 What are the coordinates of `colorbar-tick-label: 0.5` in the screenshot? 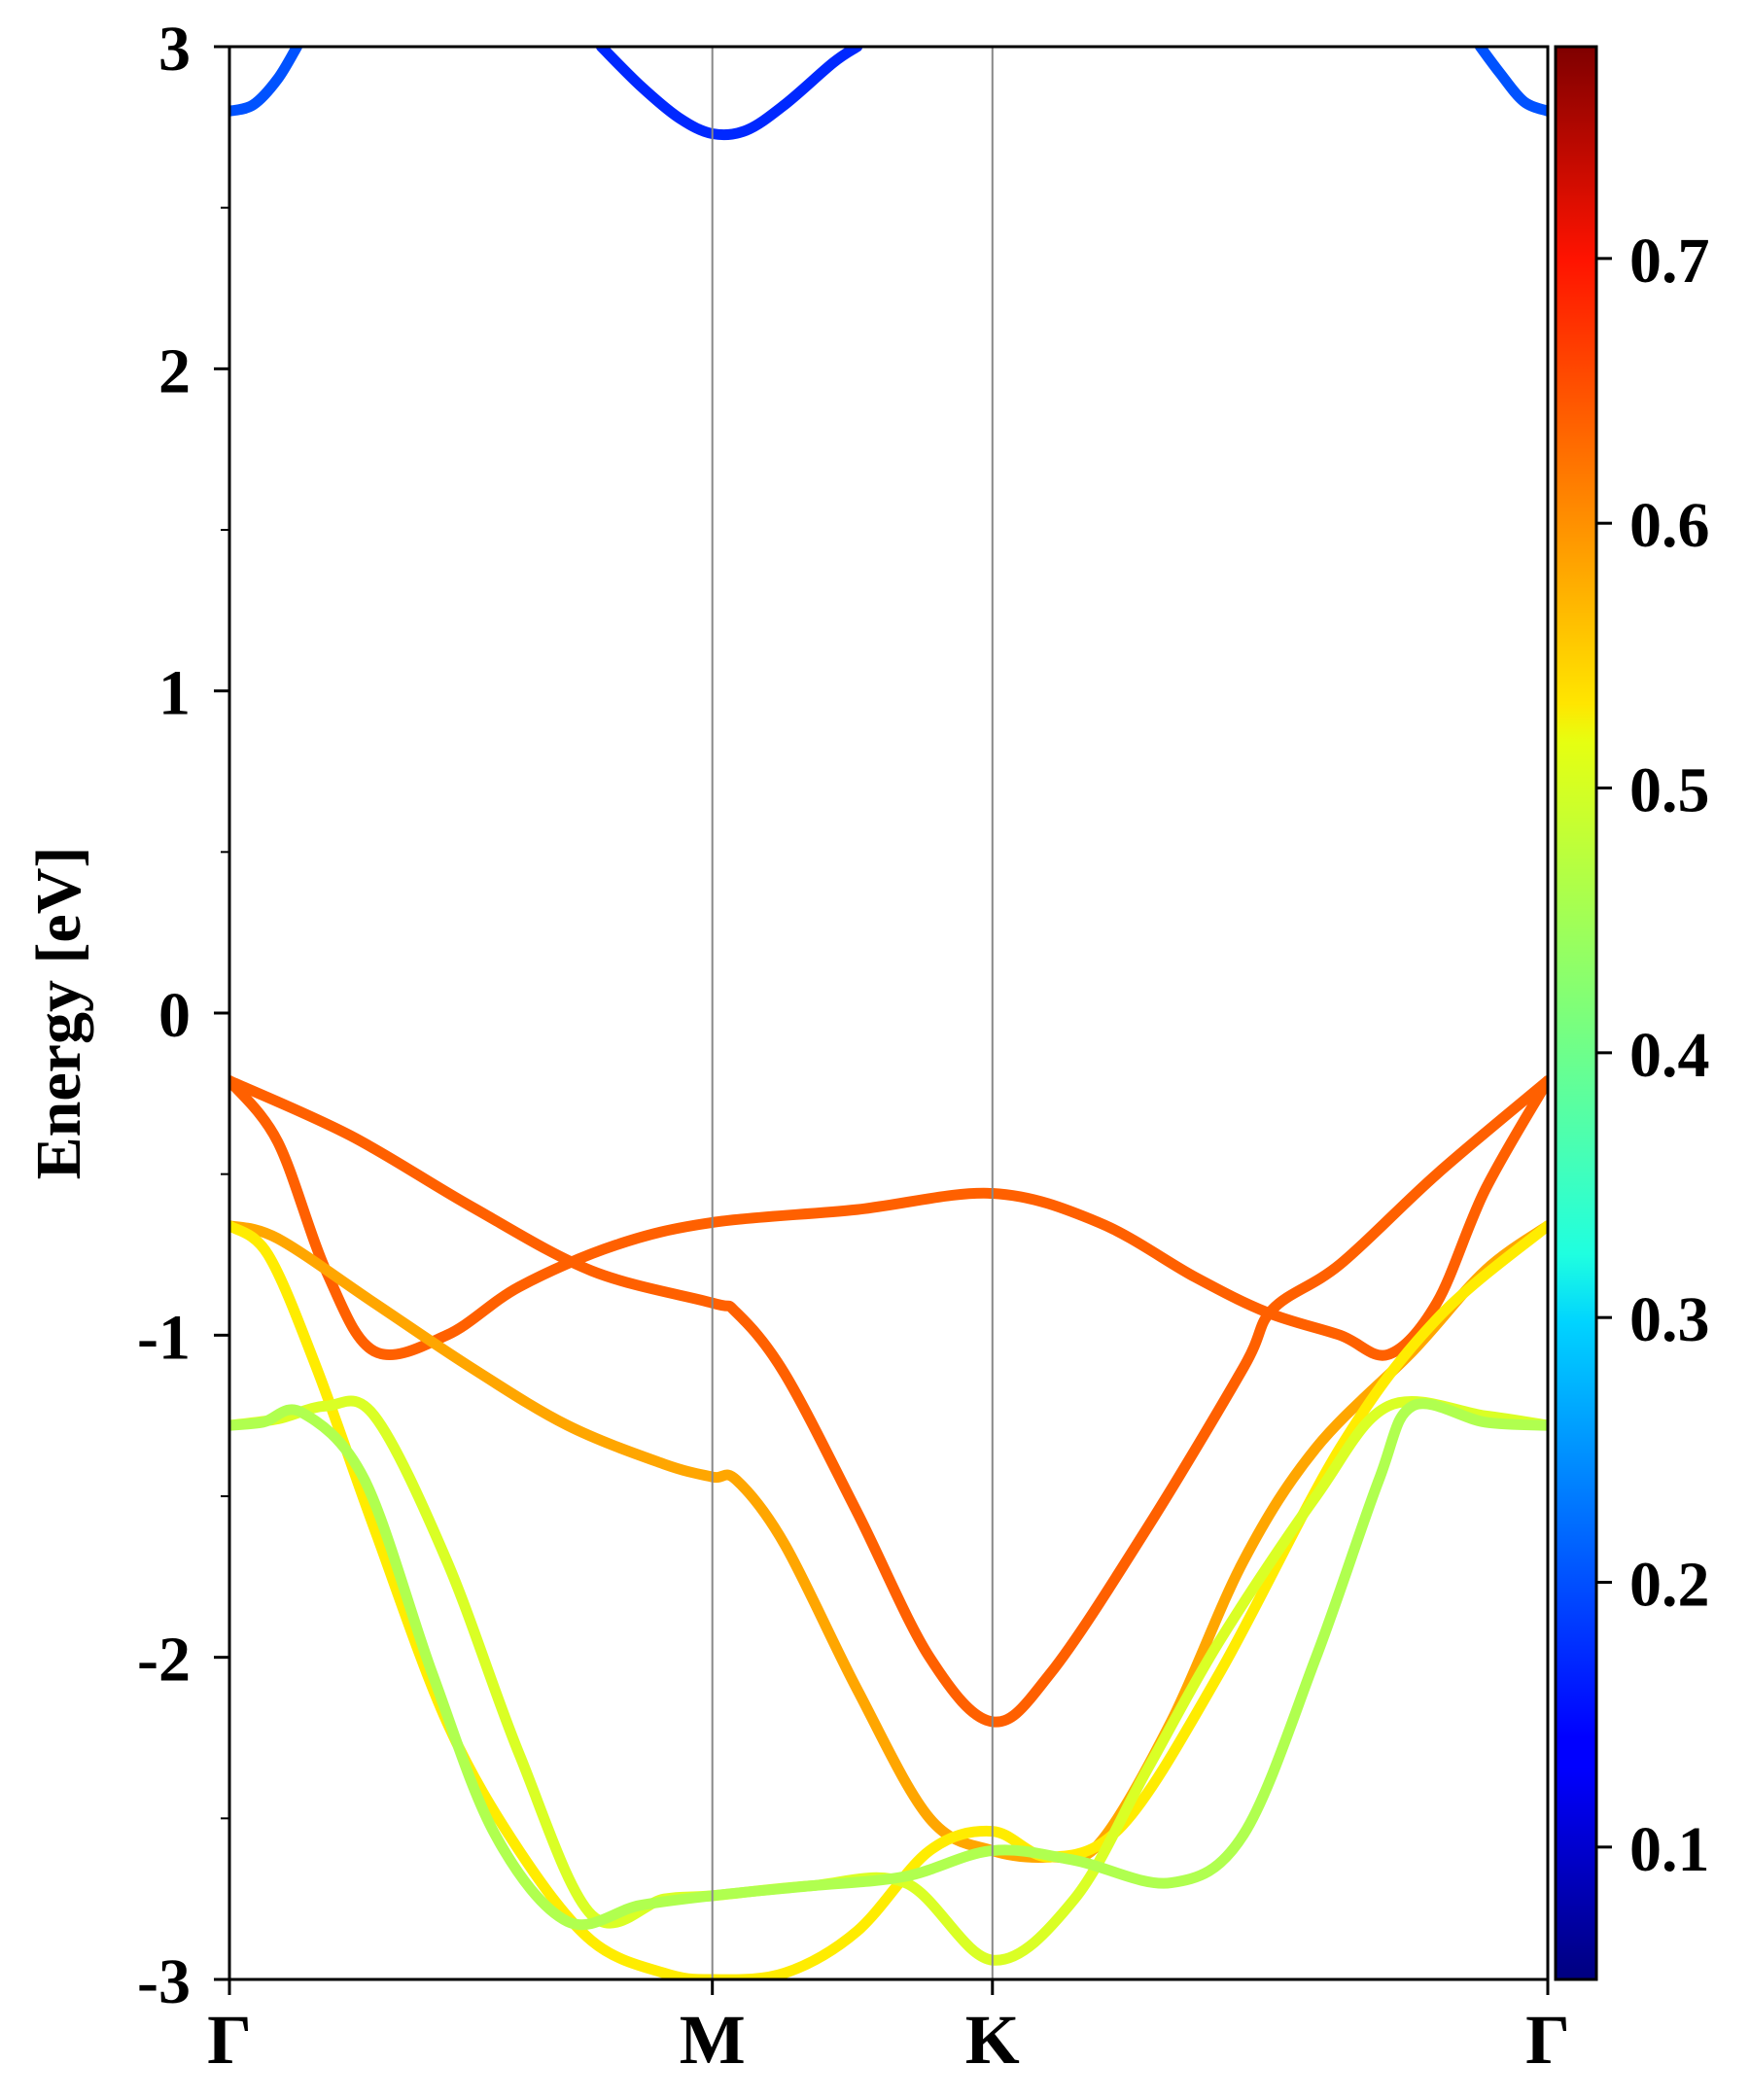 It's located at (1669, 790).